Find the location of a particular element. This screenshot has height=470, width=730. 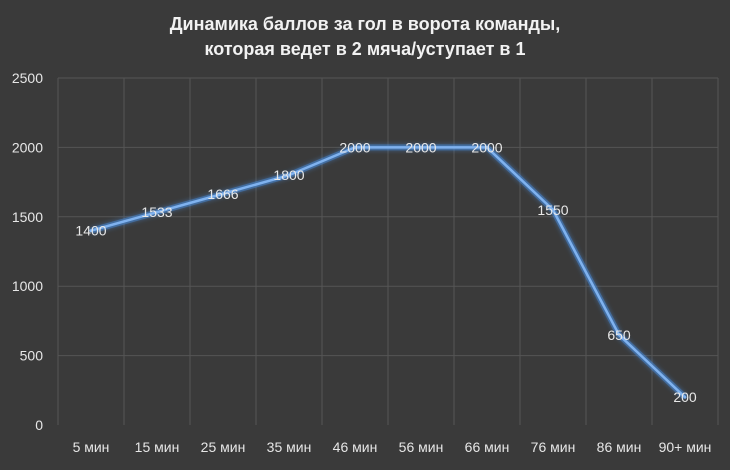

y-tick-label: 2000 is located at coordinates (27, 147).